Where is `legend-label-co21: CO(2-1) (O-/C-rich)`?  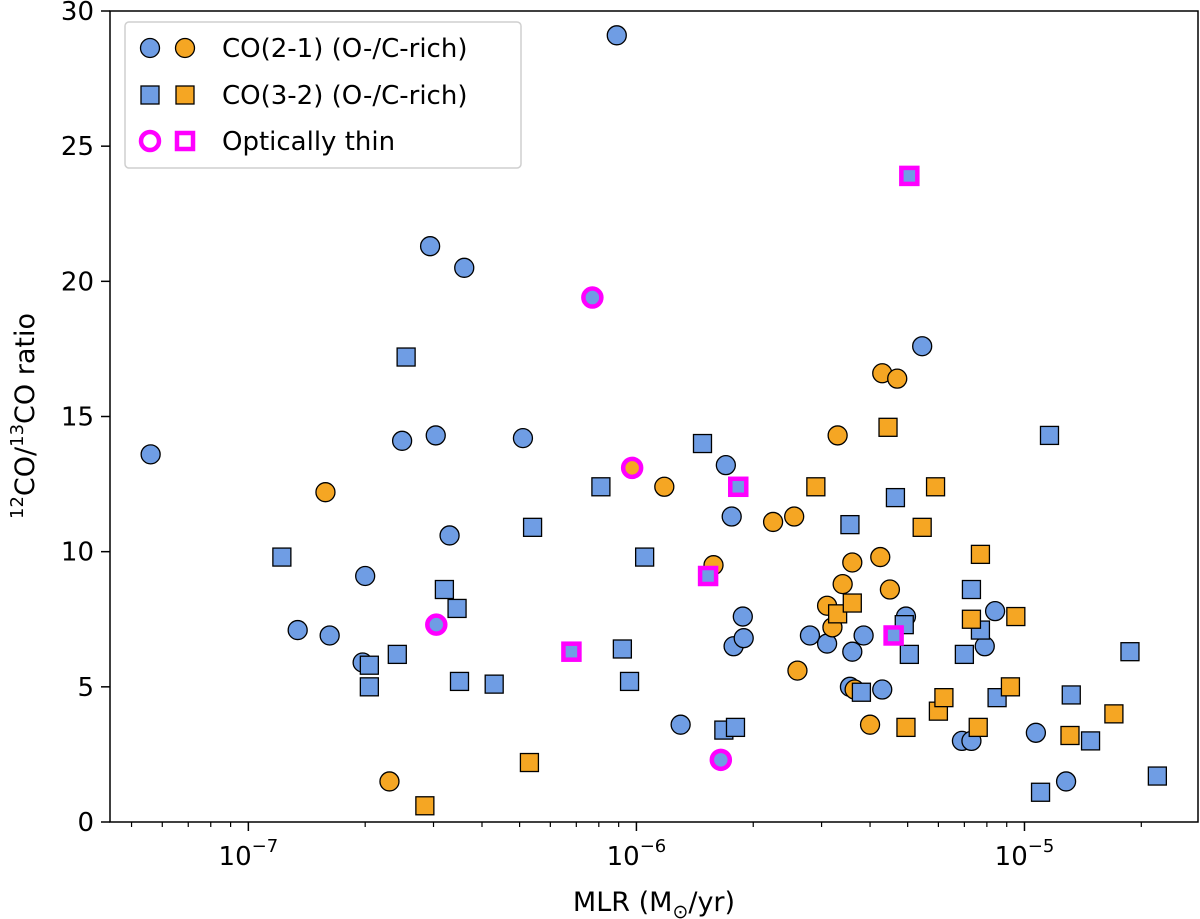
legend-label-co21: CO(2-1) (O-/C-rich) is located at coordinates (344, 49).